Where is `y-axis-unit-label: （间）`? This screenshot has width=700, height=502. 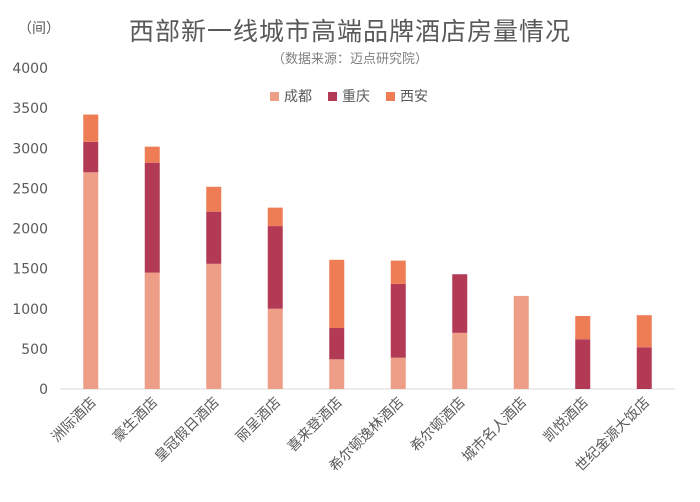
y-axis-unit-label: （间） is located at coordinates (39, 29).